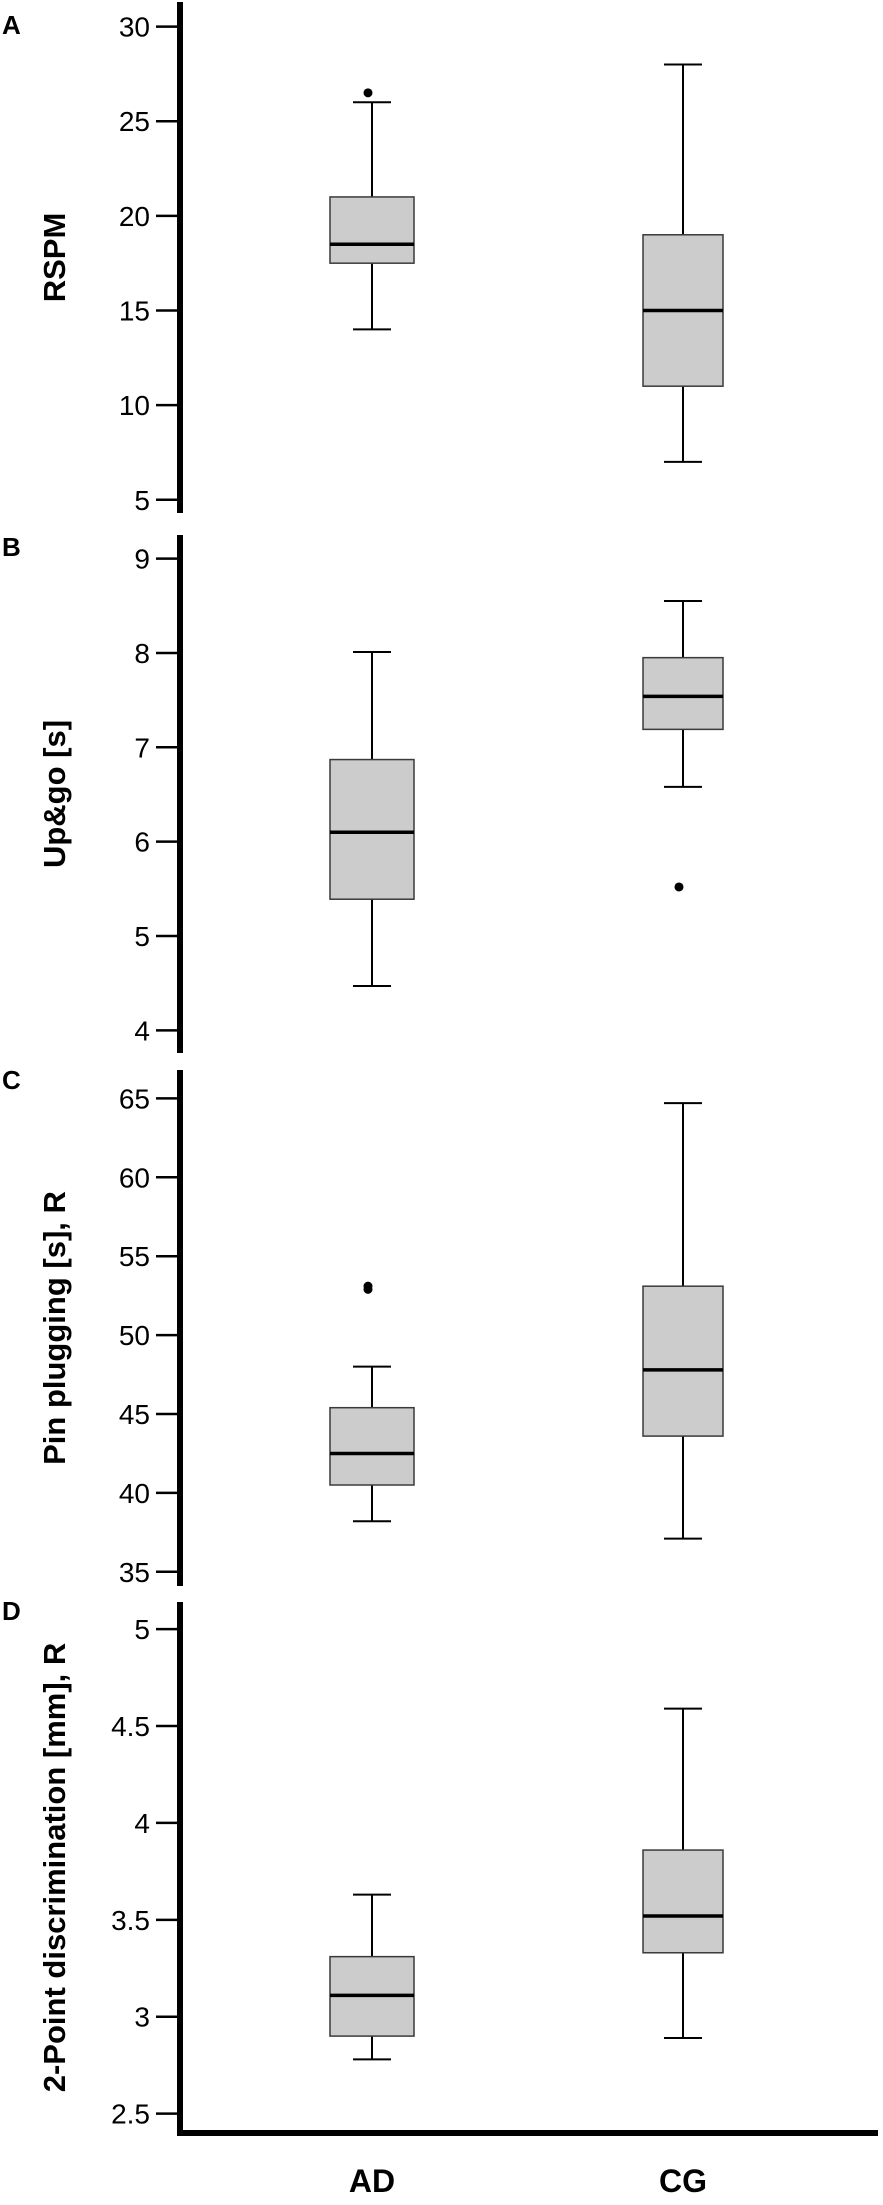 The width and height of the screenshot is (883, 2205). Describe the element at coordinates (134, 121) in the screenshot. I see `y-tick-label: 25` at that location.